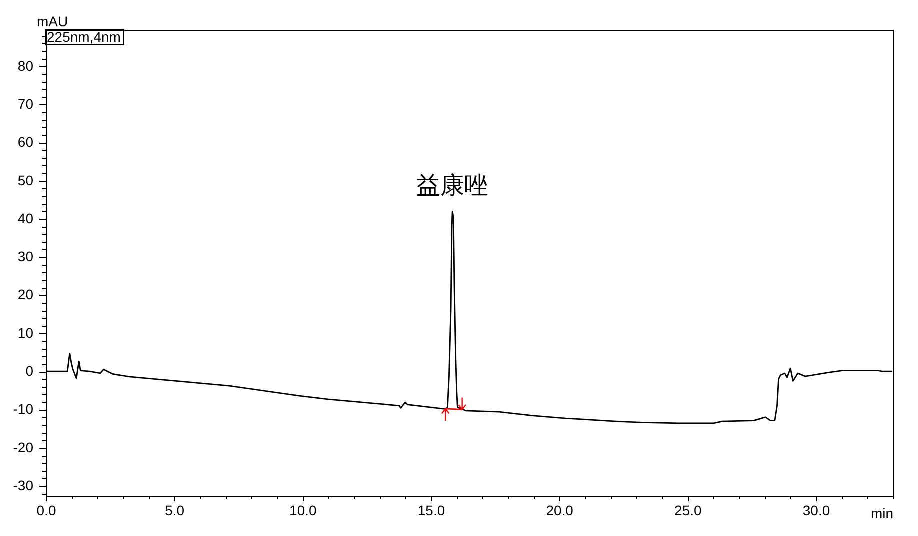 Image resolution: width=918 pixels, height=536 pixels. I want to click on x-tick-label: 15.0, so click(432, 510).